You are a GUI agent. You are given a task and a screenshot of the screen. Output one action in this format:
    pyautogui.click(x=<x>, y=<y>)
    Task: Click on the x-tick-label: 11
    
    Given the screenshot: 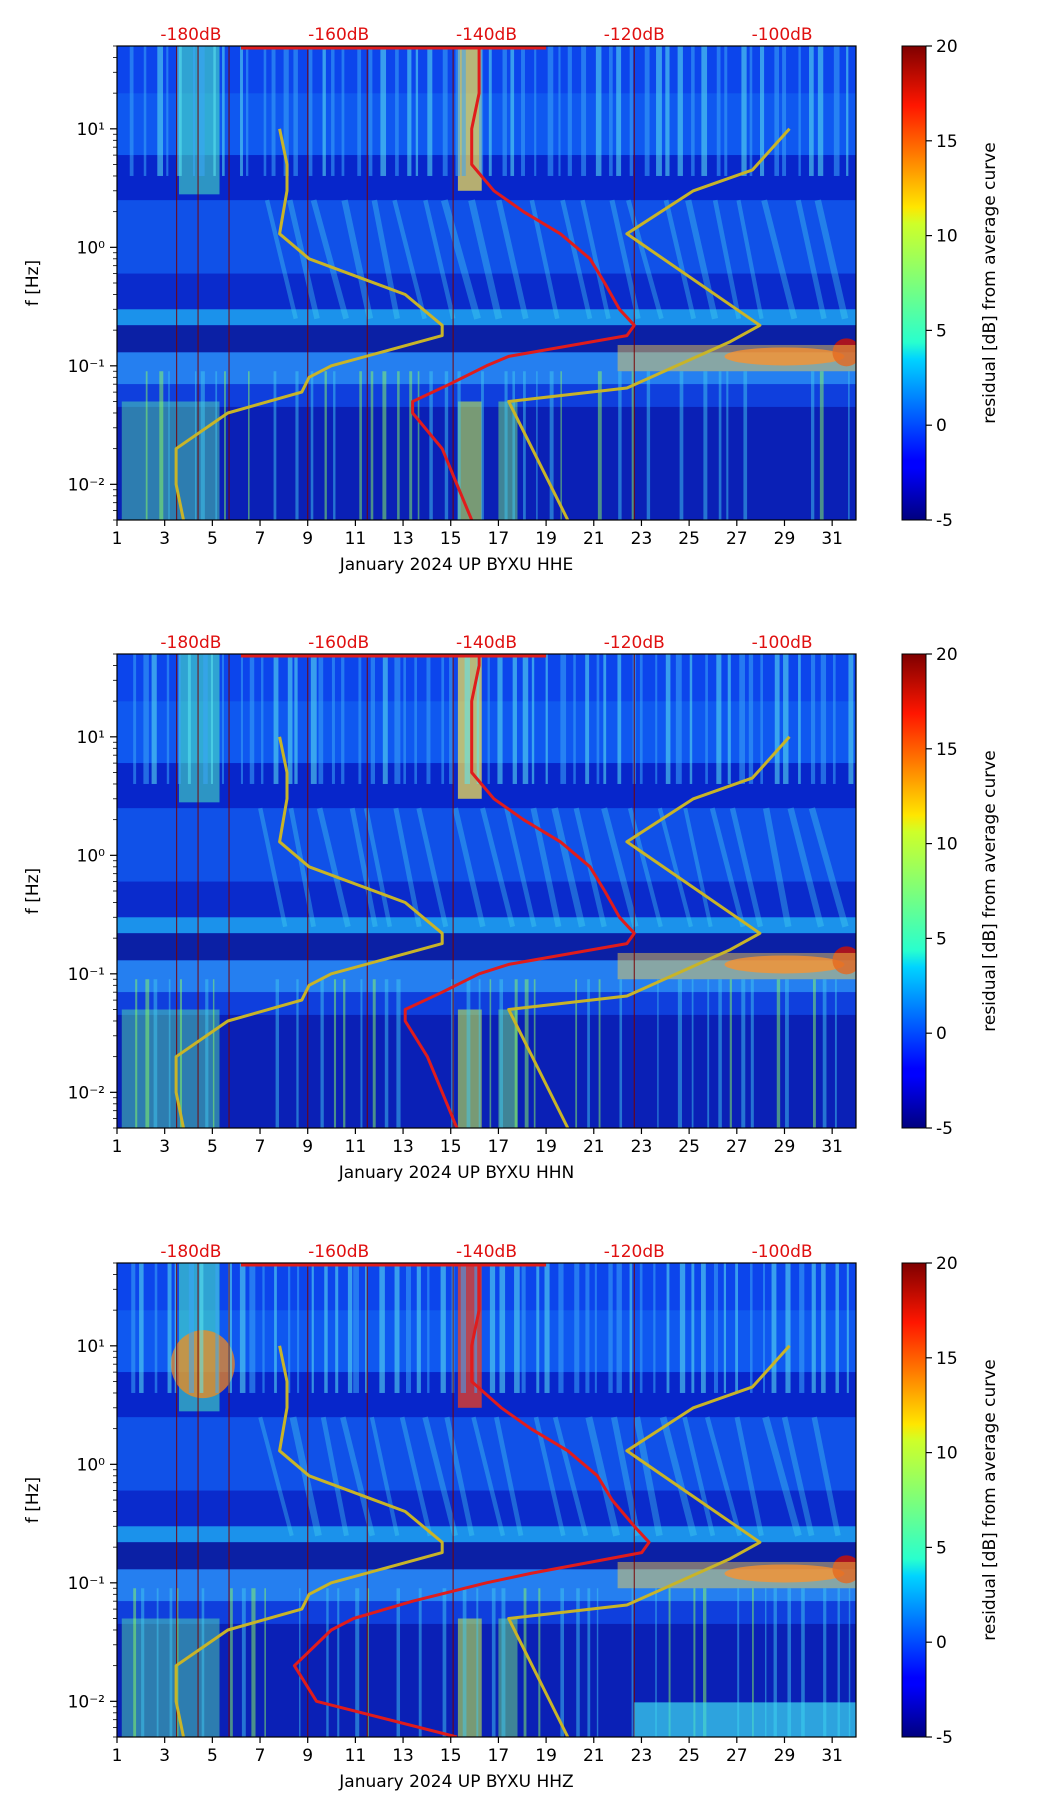 What is the action you would take?
    pyautogui.click(x=356, y=1756)
    